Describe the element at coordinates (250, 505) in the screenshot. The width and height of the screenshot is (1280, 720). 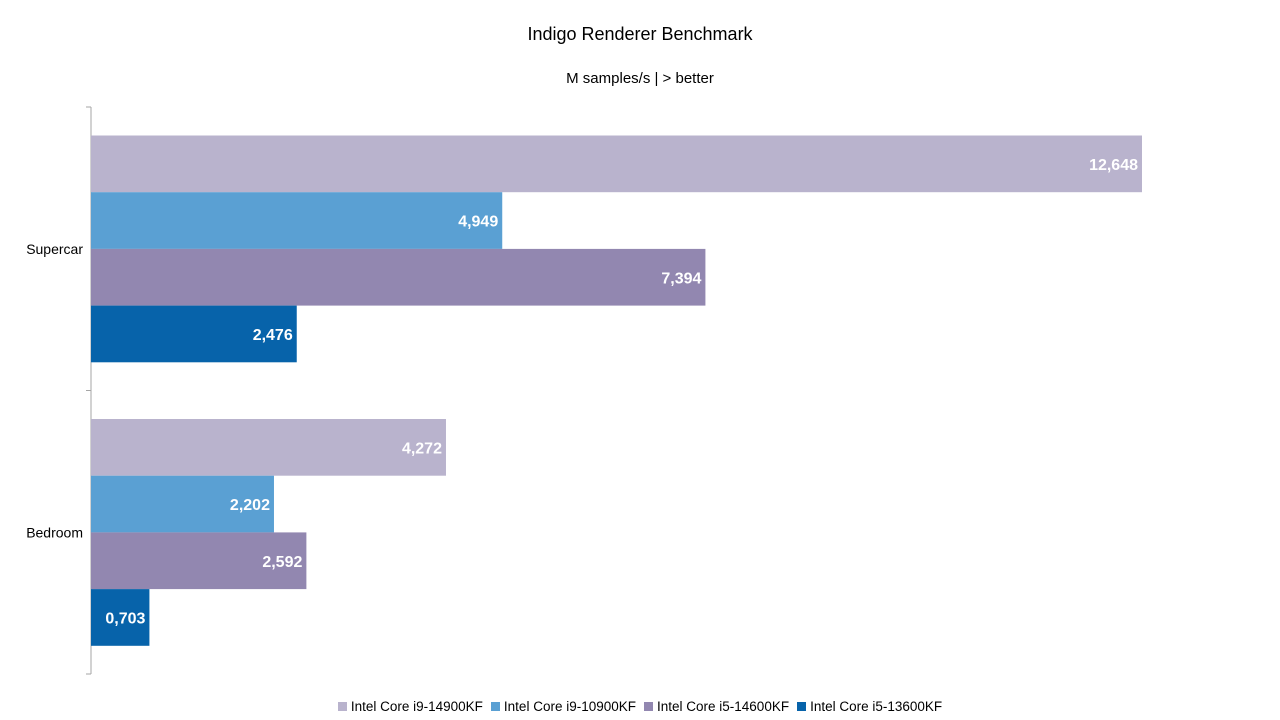
I see `data-label: 2,202` at that location.